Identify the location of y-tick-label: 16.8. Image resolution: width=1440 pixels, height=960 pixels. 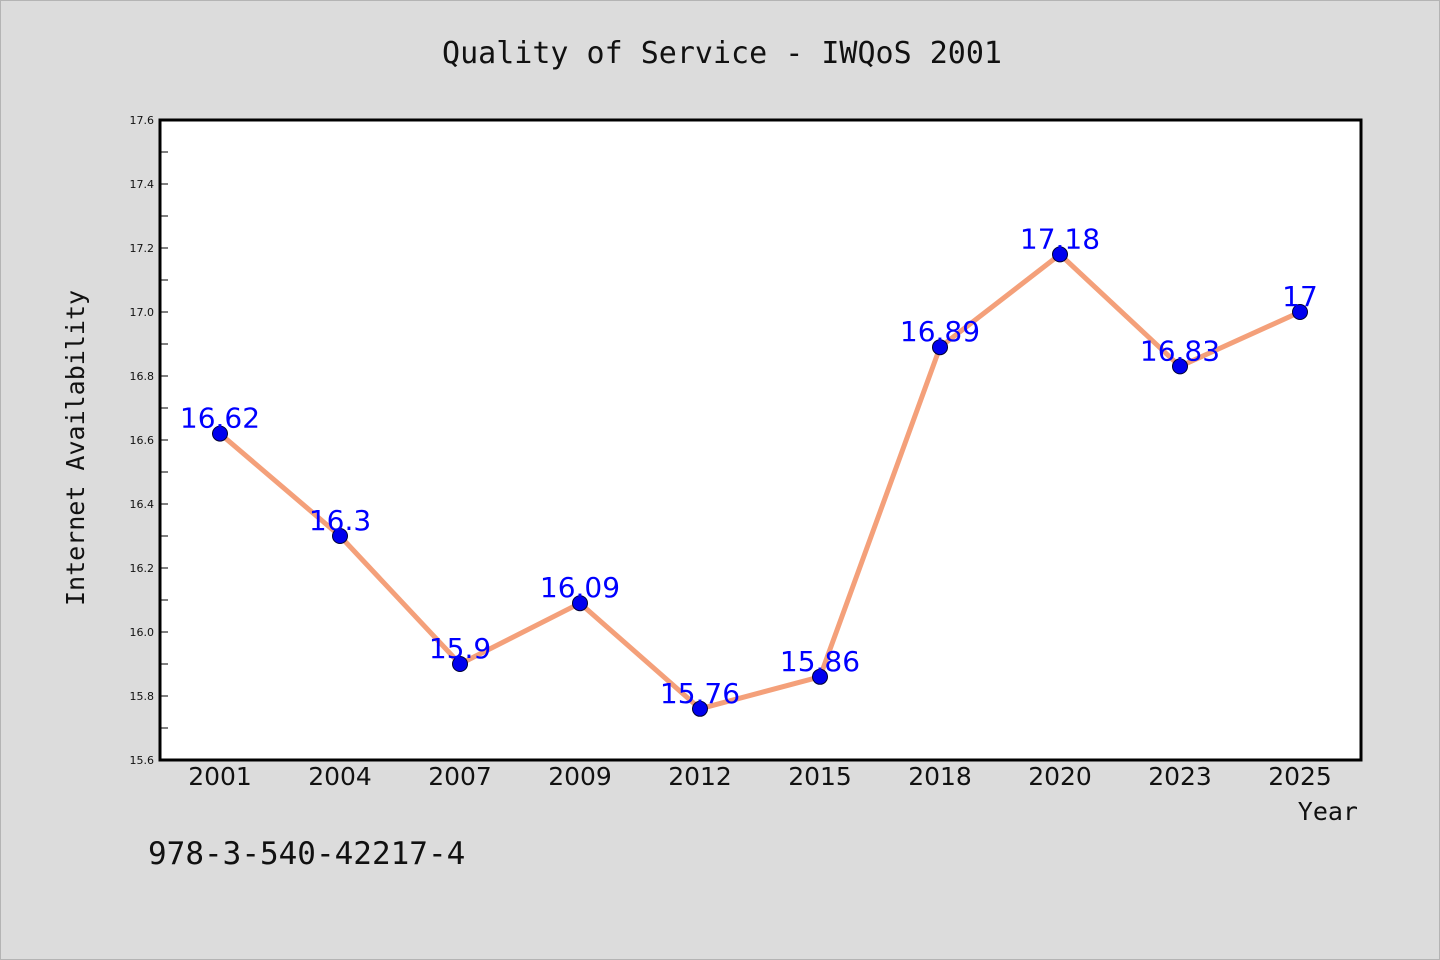
(142, 376).